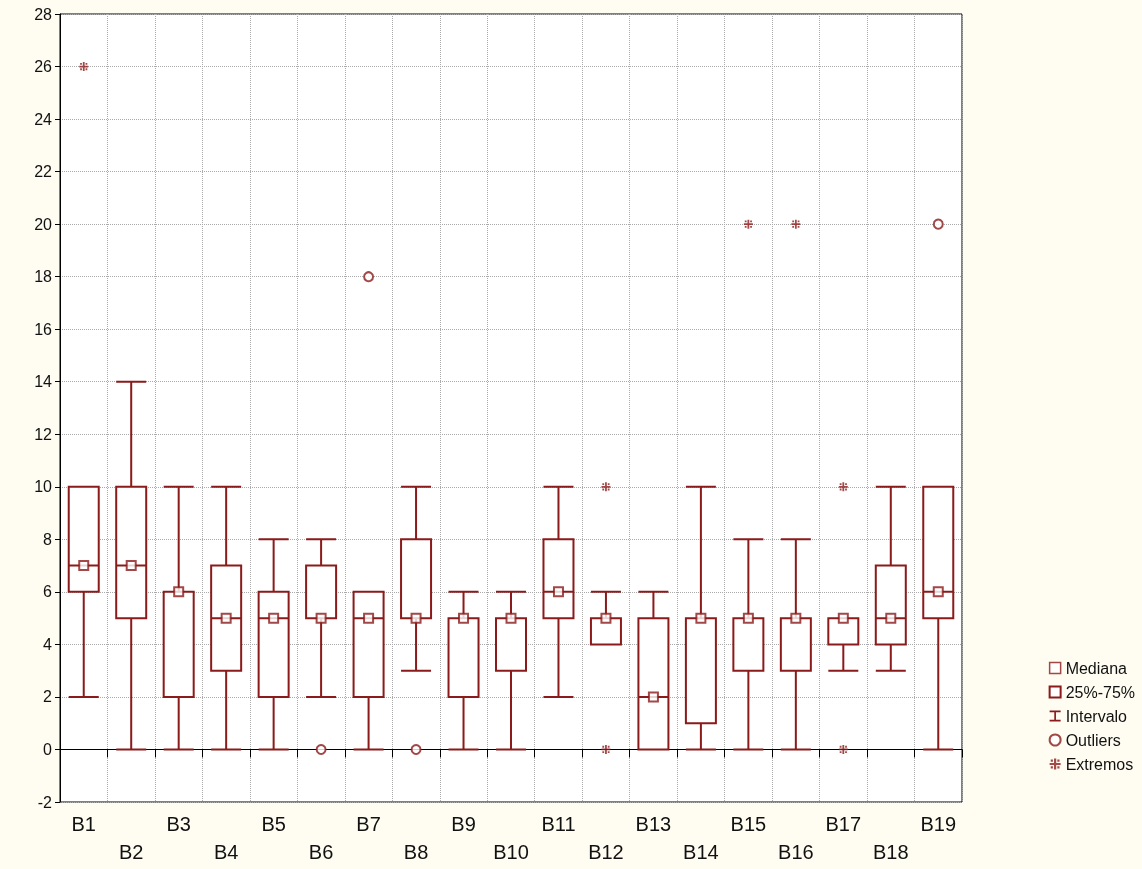  What do you see at coordinates (796, 852) in the screenshot?
I see `x-tick-label: B16` at bounding box center [796, 852].